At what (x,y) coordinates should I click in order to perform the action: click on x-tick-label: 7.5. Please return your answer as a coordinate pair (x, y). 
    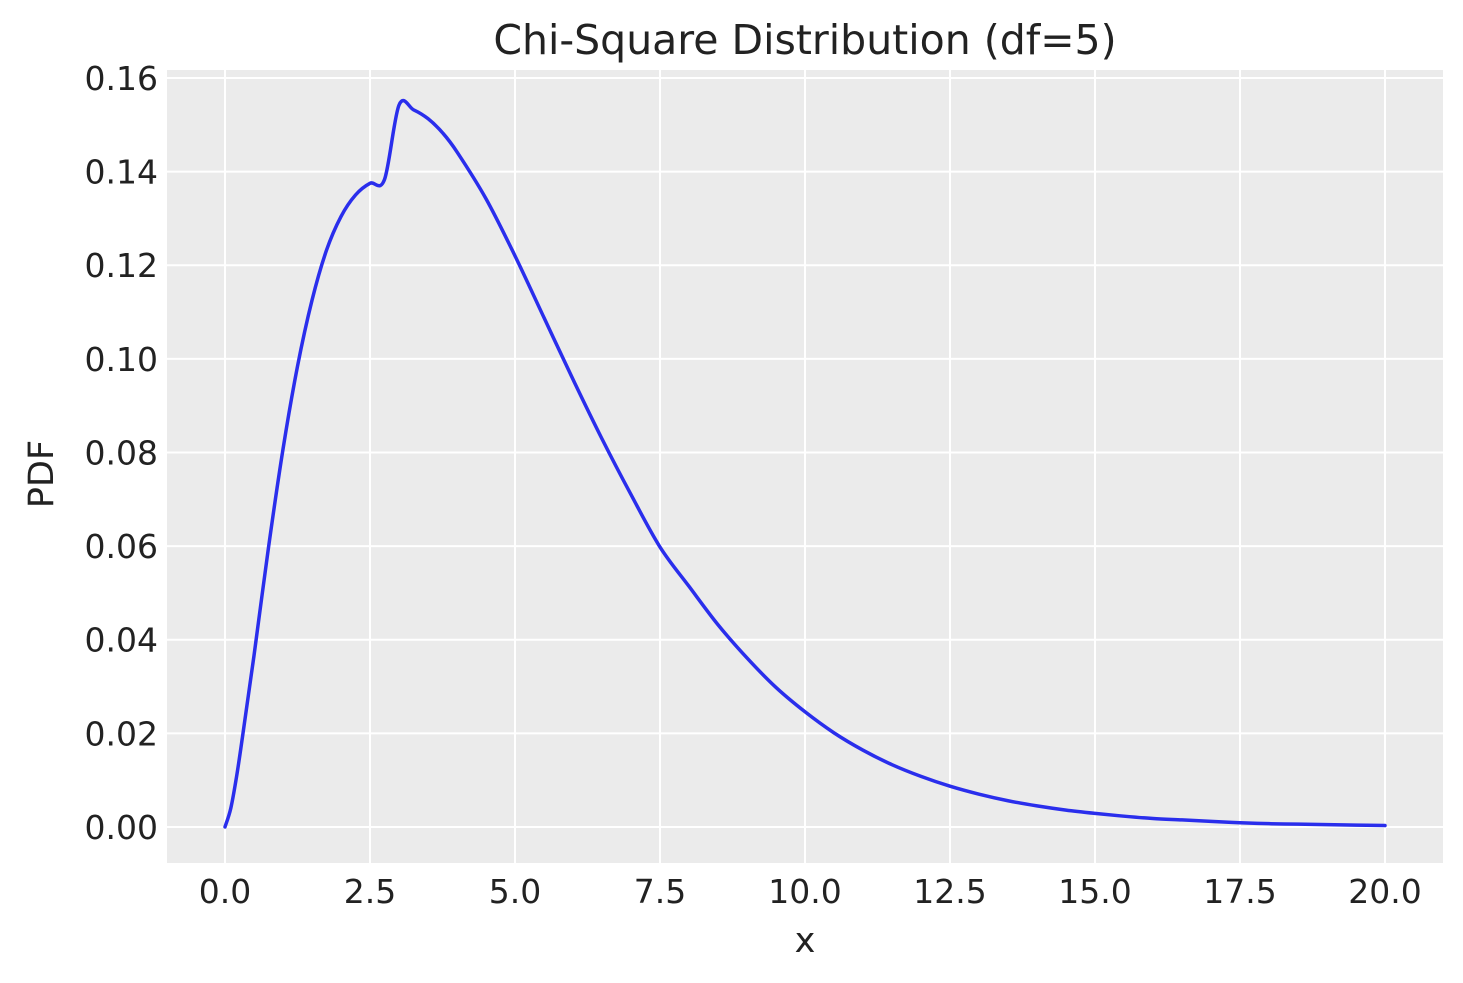
    Looking at the image, I should click on (660, 891).